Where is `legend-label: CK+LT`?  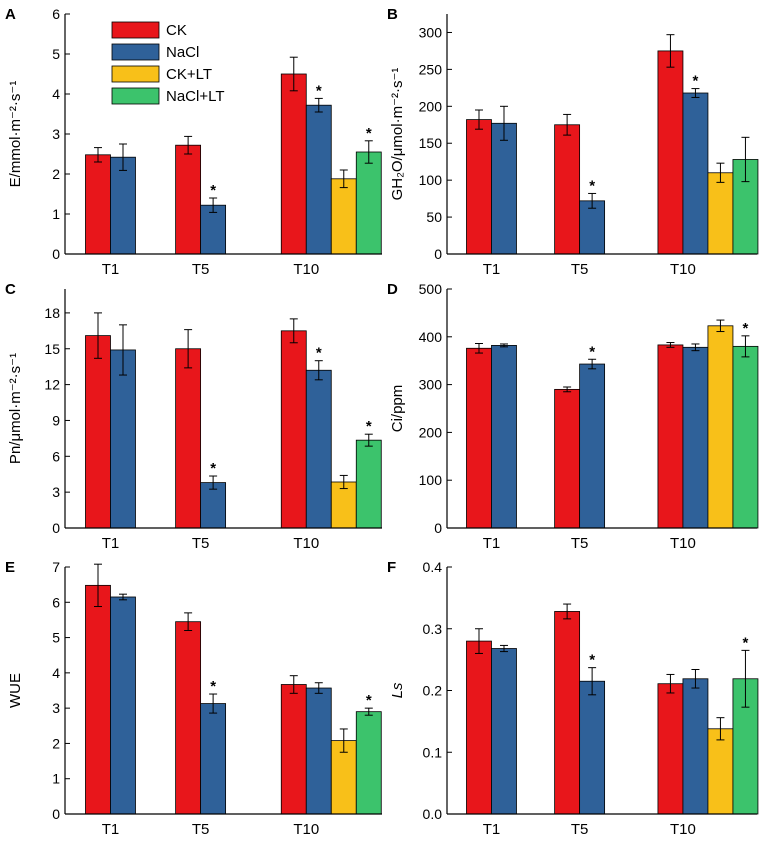 legend-label: CK+LT is located at coordinates (189, 74).